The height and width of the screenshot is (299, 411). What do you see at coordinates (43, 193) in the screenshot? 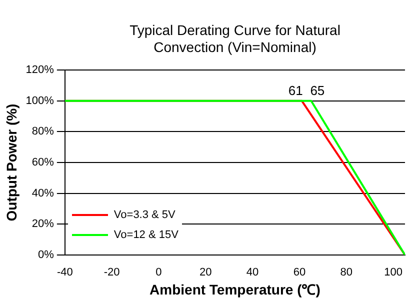
I see `y-tick-label: 40%` at bounding box center [43, 193].